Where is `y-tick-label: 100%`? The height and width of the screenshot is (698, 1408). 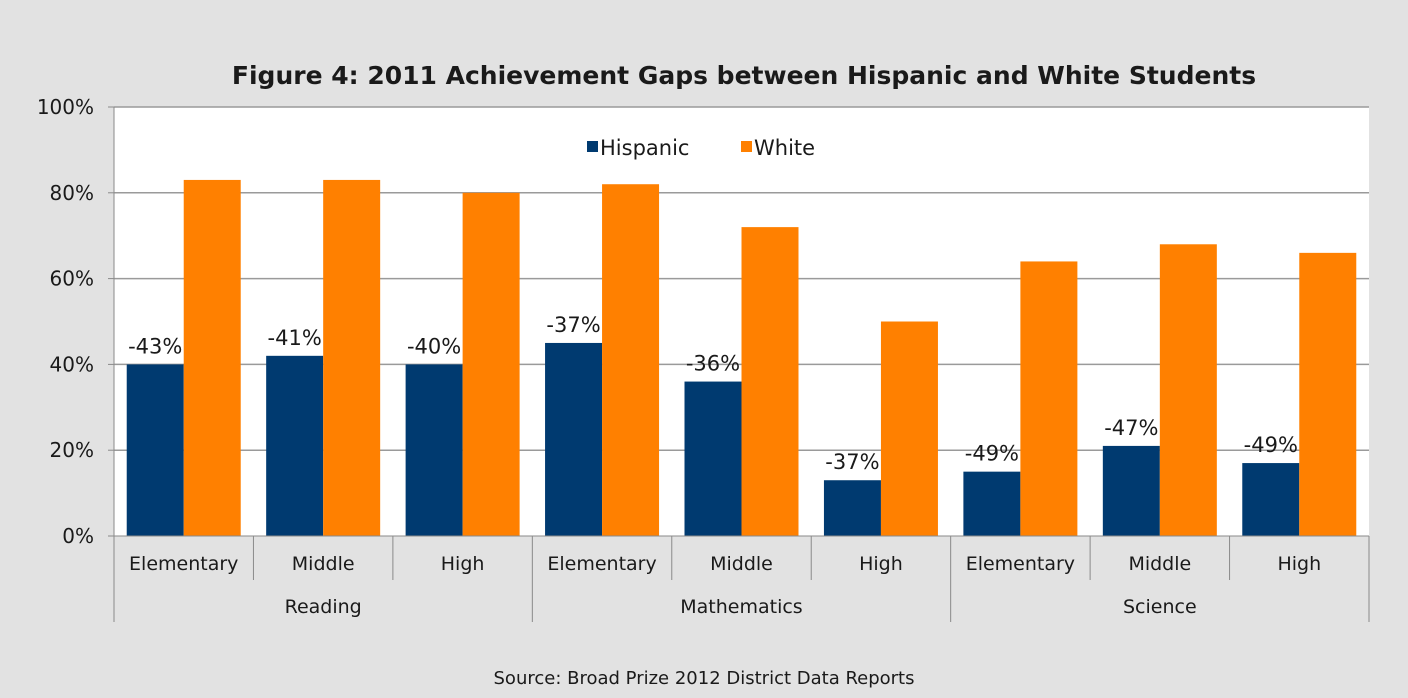
y-tick-label: 100% is located at coordinates (65, 107).